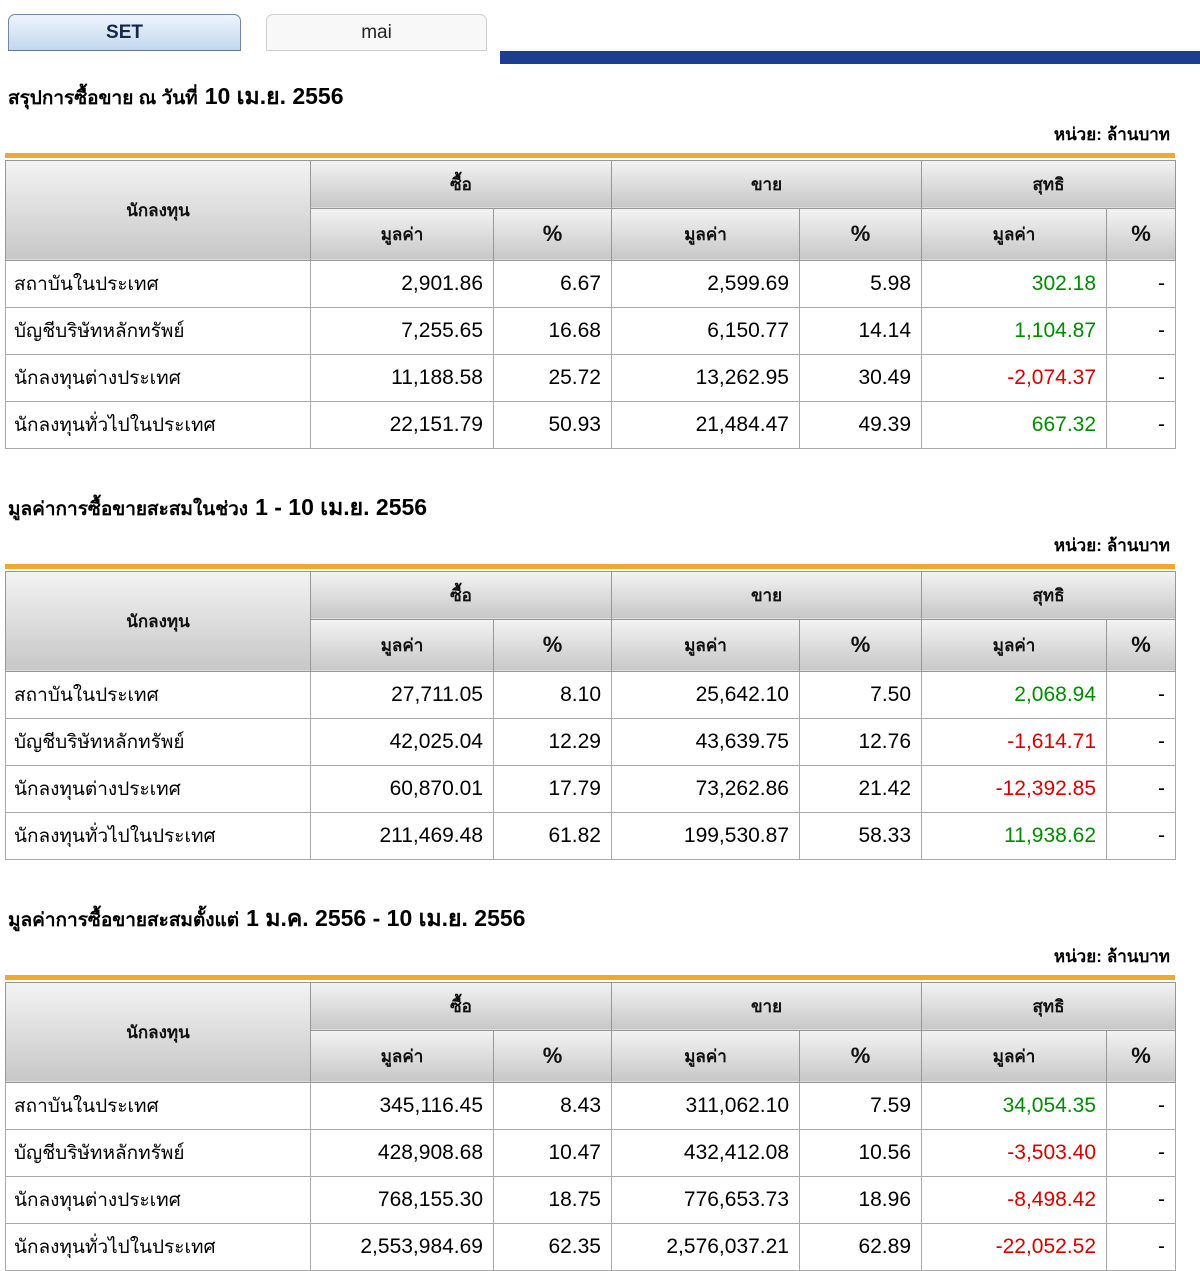 The image size is (1200, 1271). Describe the element at coordinates (552, 283) in the screenshot. I see `buy-percent-cell: 6.67` at that location.